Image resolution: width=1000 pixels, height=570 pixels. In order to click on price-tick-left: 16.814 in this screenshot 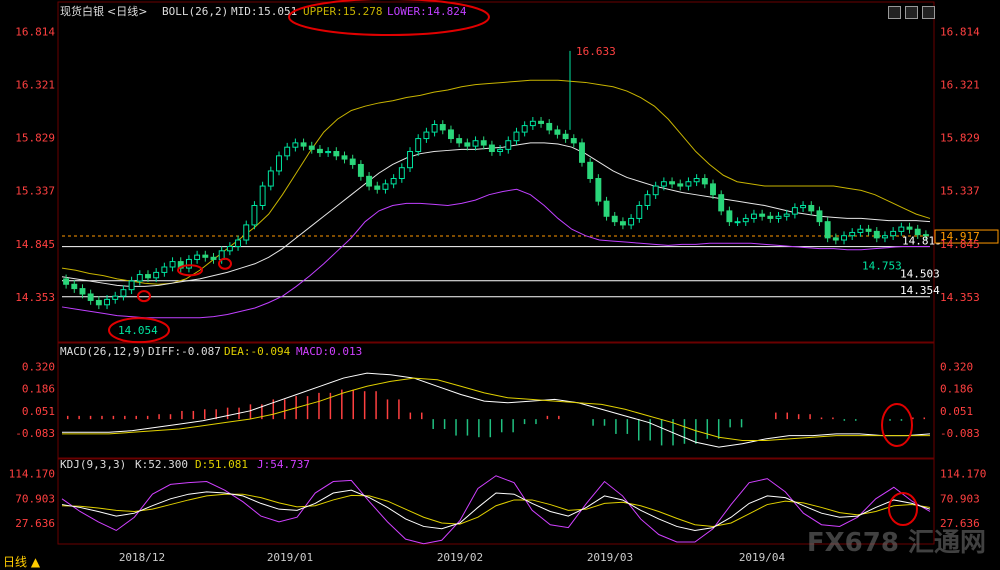, I will do `click(35, 31)`.